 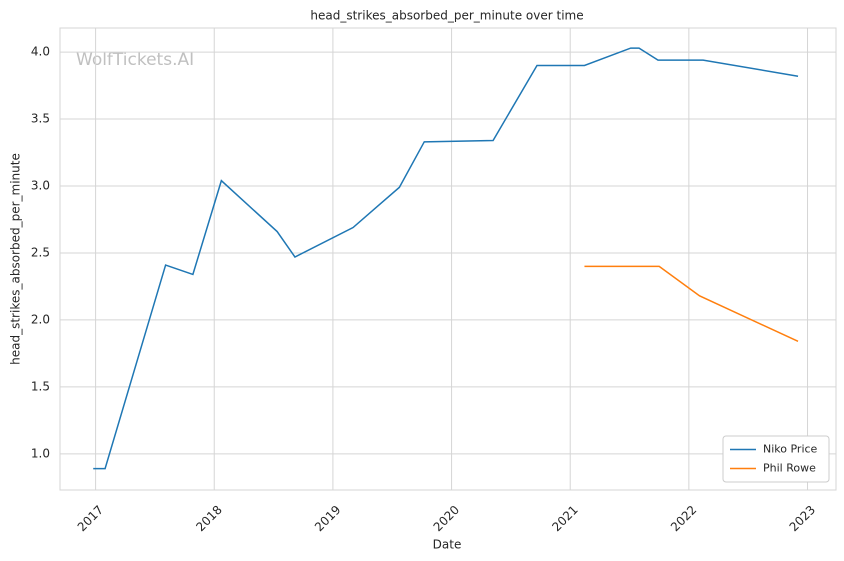 What do you see at coordinates (40, 252) in the screenshot?
I see `y-tick-label: 2.5` at bounding box center [40, 252].